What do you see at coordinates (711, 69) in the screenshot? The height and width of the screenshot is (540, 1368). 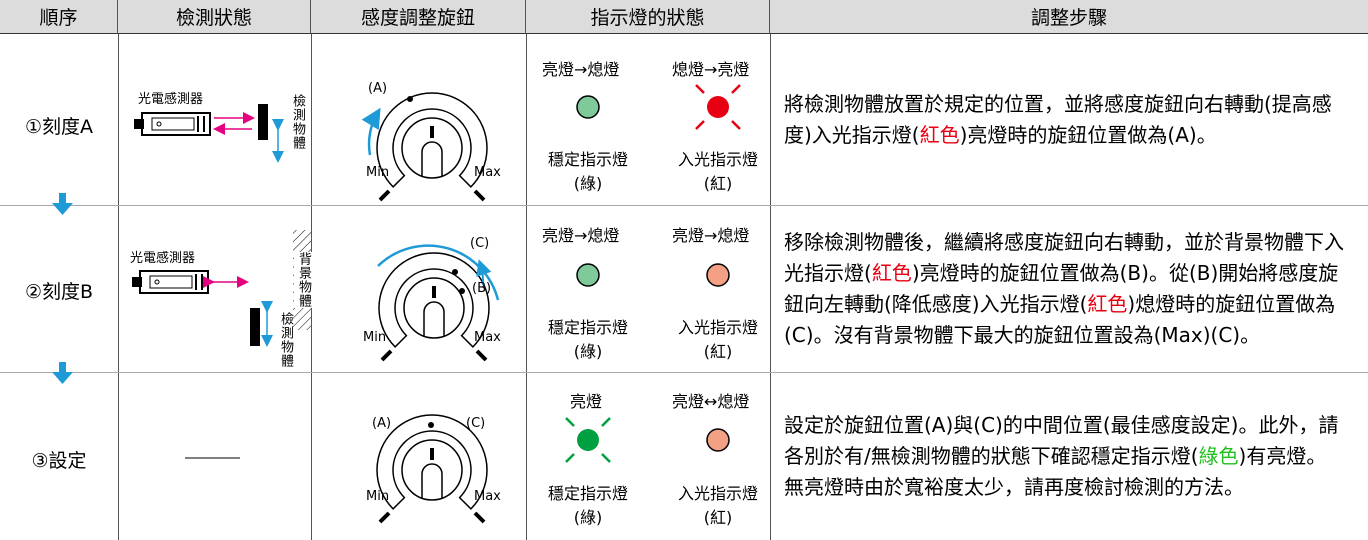 I see `indicator-state: 熄燈→亮燈` at bounding box center [711, 69].